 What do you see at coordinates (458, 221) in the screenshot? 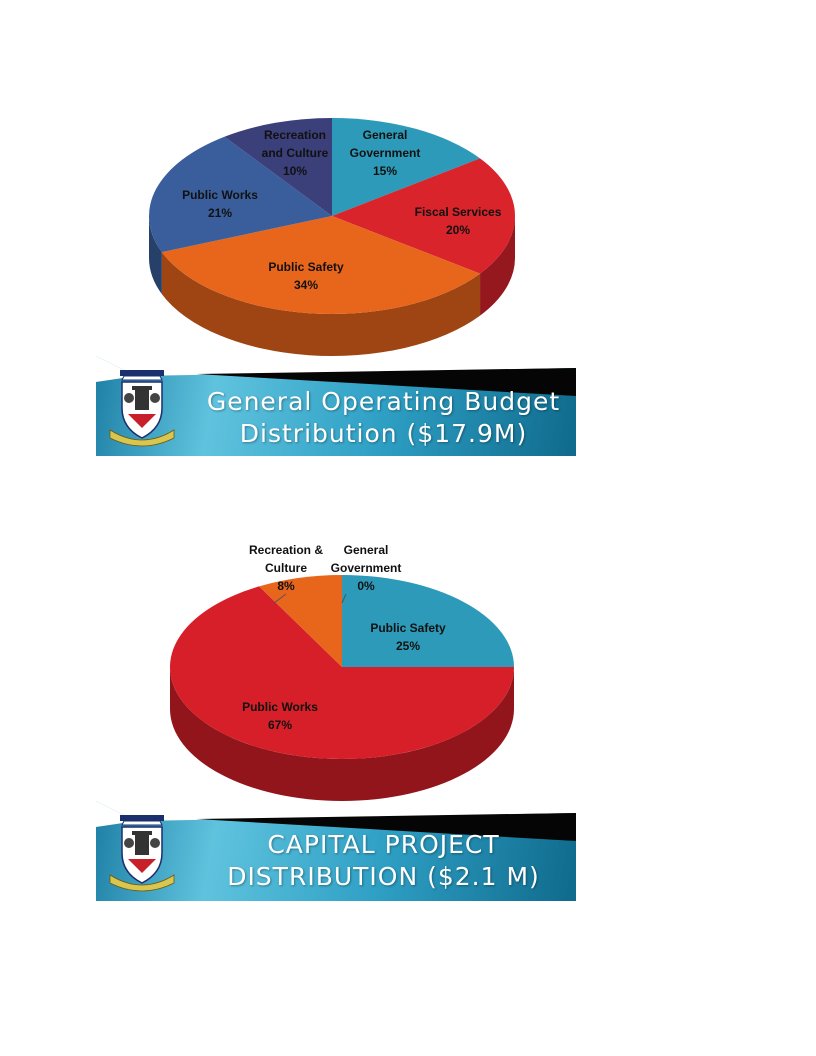
I see `slice-label-fiscal-services: Fiscal Services 20%` at bounding box center [458, 221].